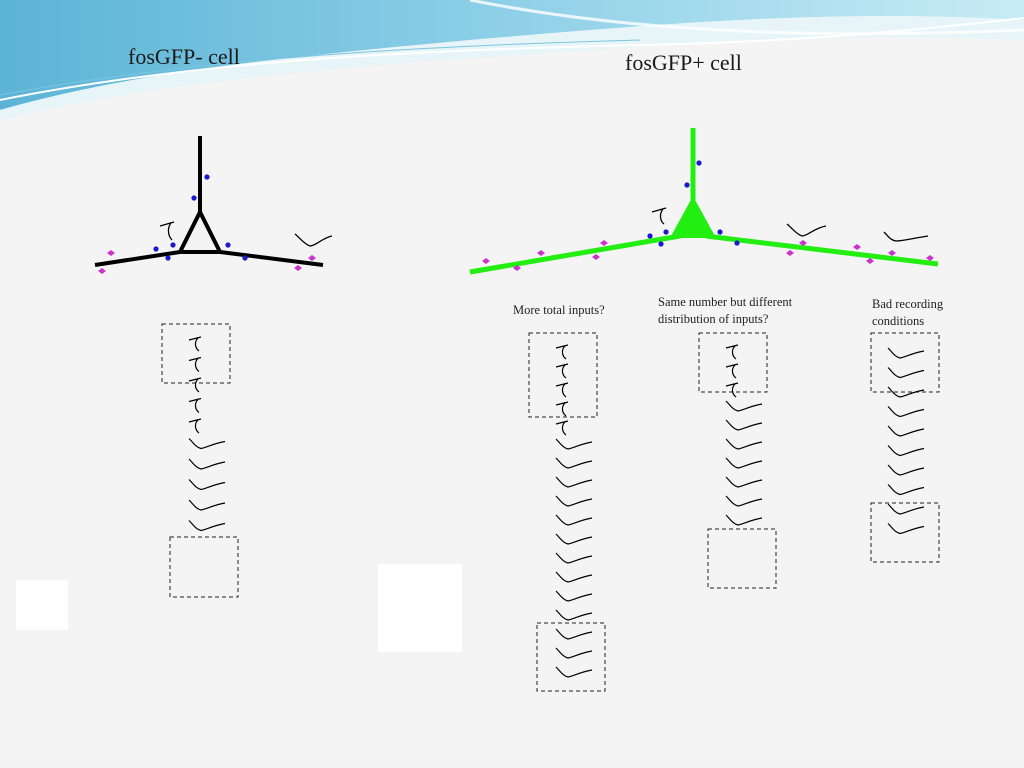 This screenshot has height=768, width=1024. What do you see at coordinates (42, 605) in the screenshot?
I see `blank-box-left` at bounding box center [42, 605].